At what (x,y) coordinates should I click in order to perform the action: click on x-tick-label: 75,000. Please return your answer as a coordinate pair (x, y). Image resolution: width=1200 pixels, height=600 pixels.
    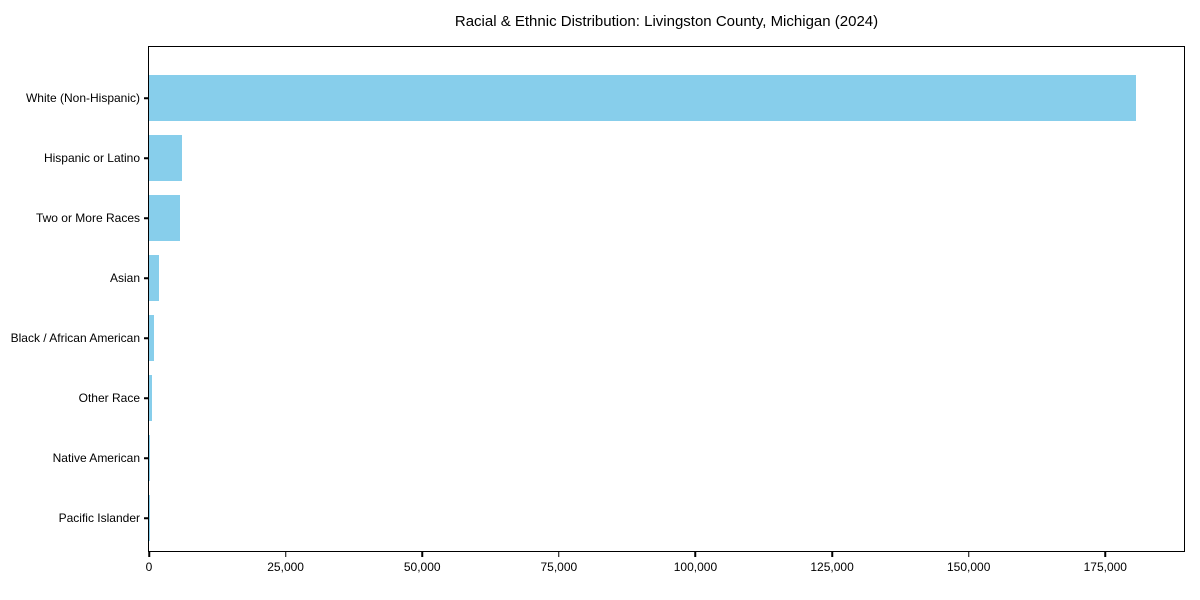
    Looking at the image, I should click on (559, 567).